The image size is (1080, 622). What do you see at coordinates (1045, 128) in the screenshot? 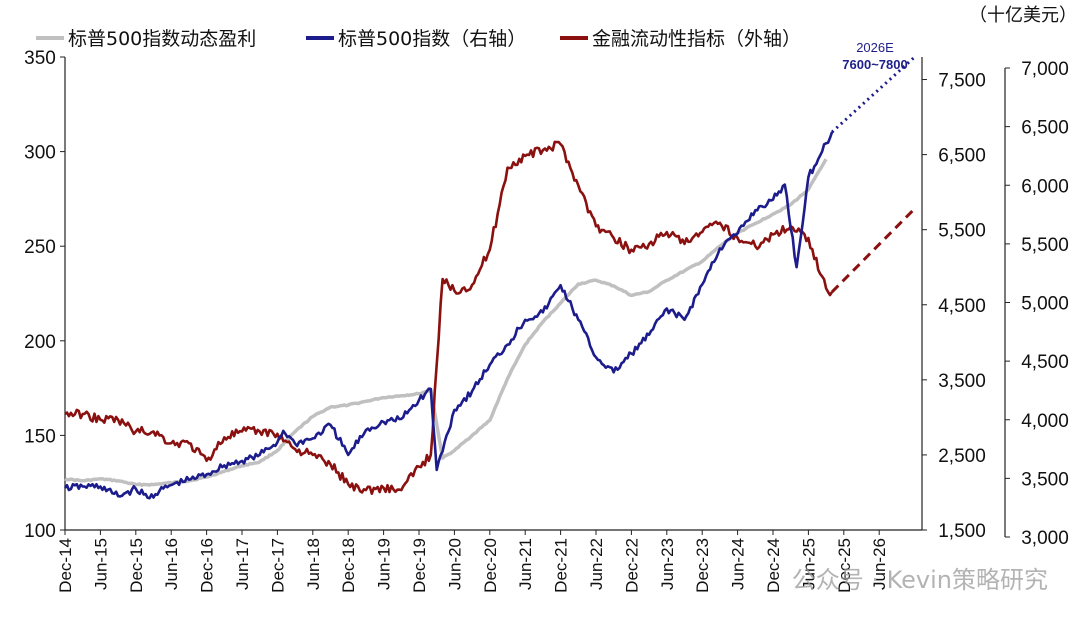
I see `outer-tick-label: 6,500` at bounding box center [1045, 128].